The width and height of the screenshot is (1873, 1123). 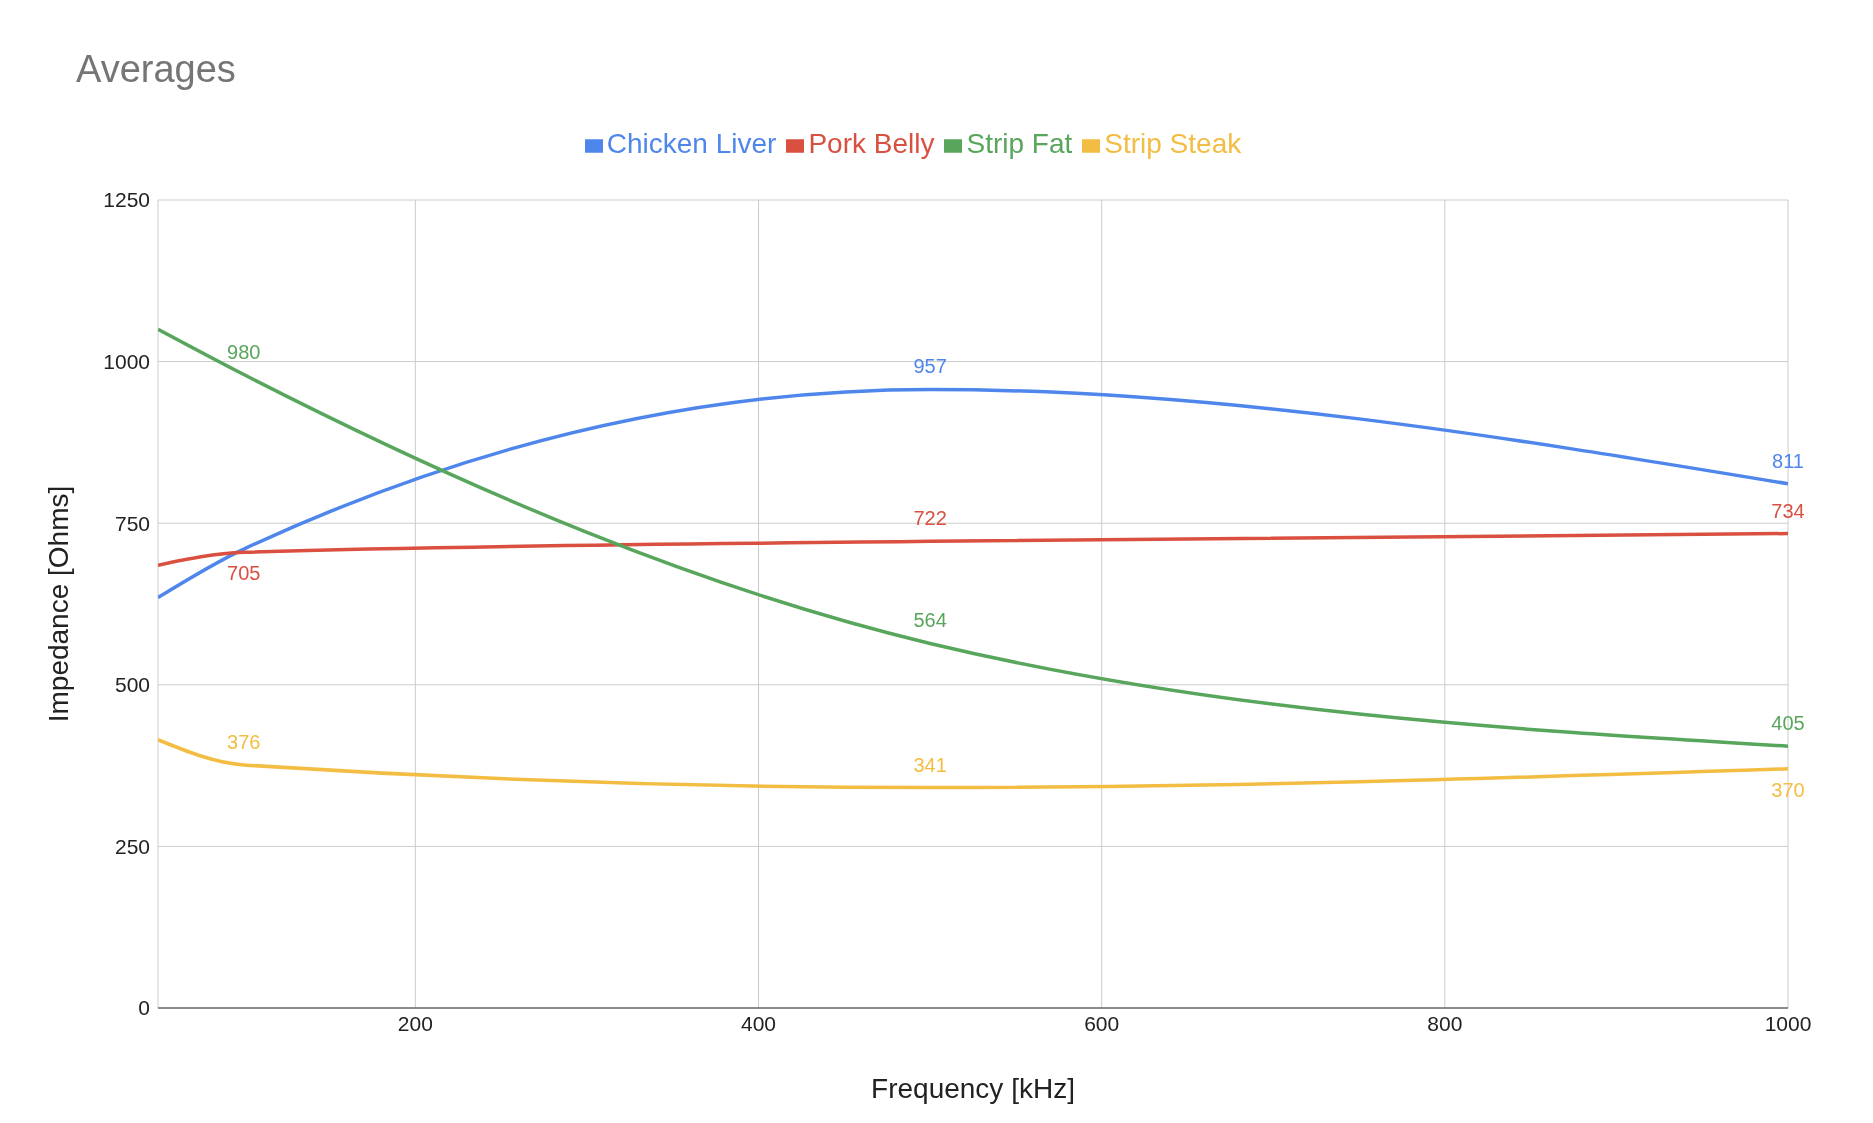 I want to click on data-label: 405, so click(x=1788, y=723).